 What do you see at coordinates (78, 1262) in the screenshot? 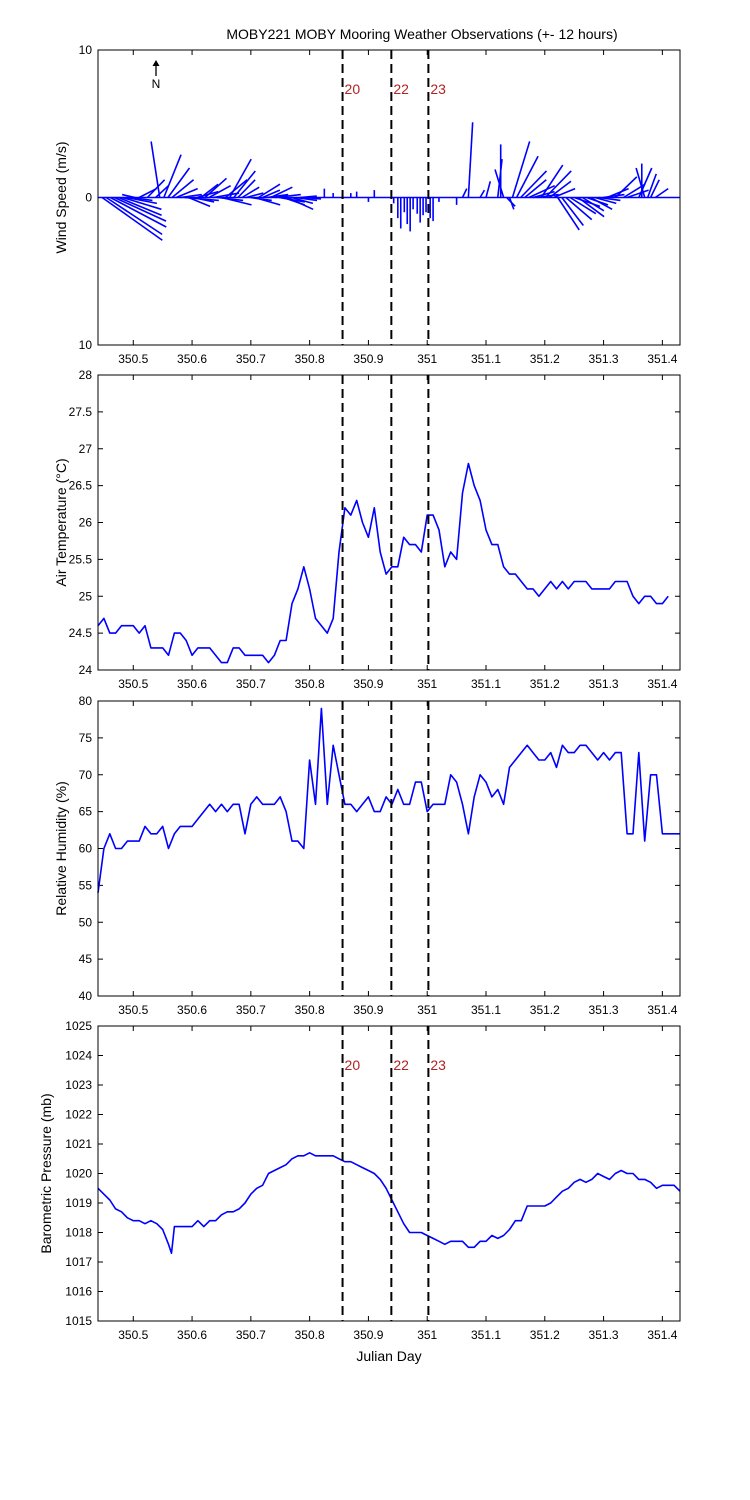
I see `y-tick-label: 1017` at bounding box center [78, 1262].